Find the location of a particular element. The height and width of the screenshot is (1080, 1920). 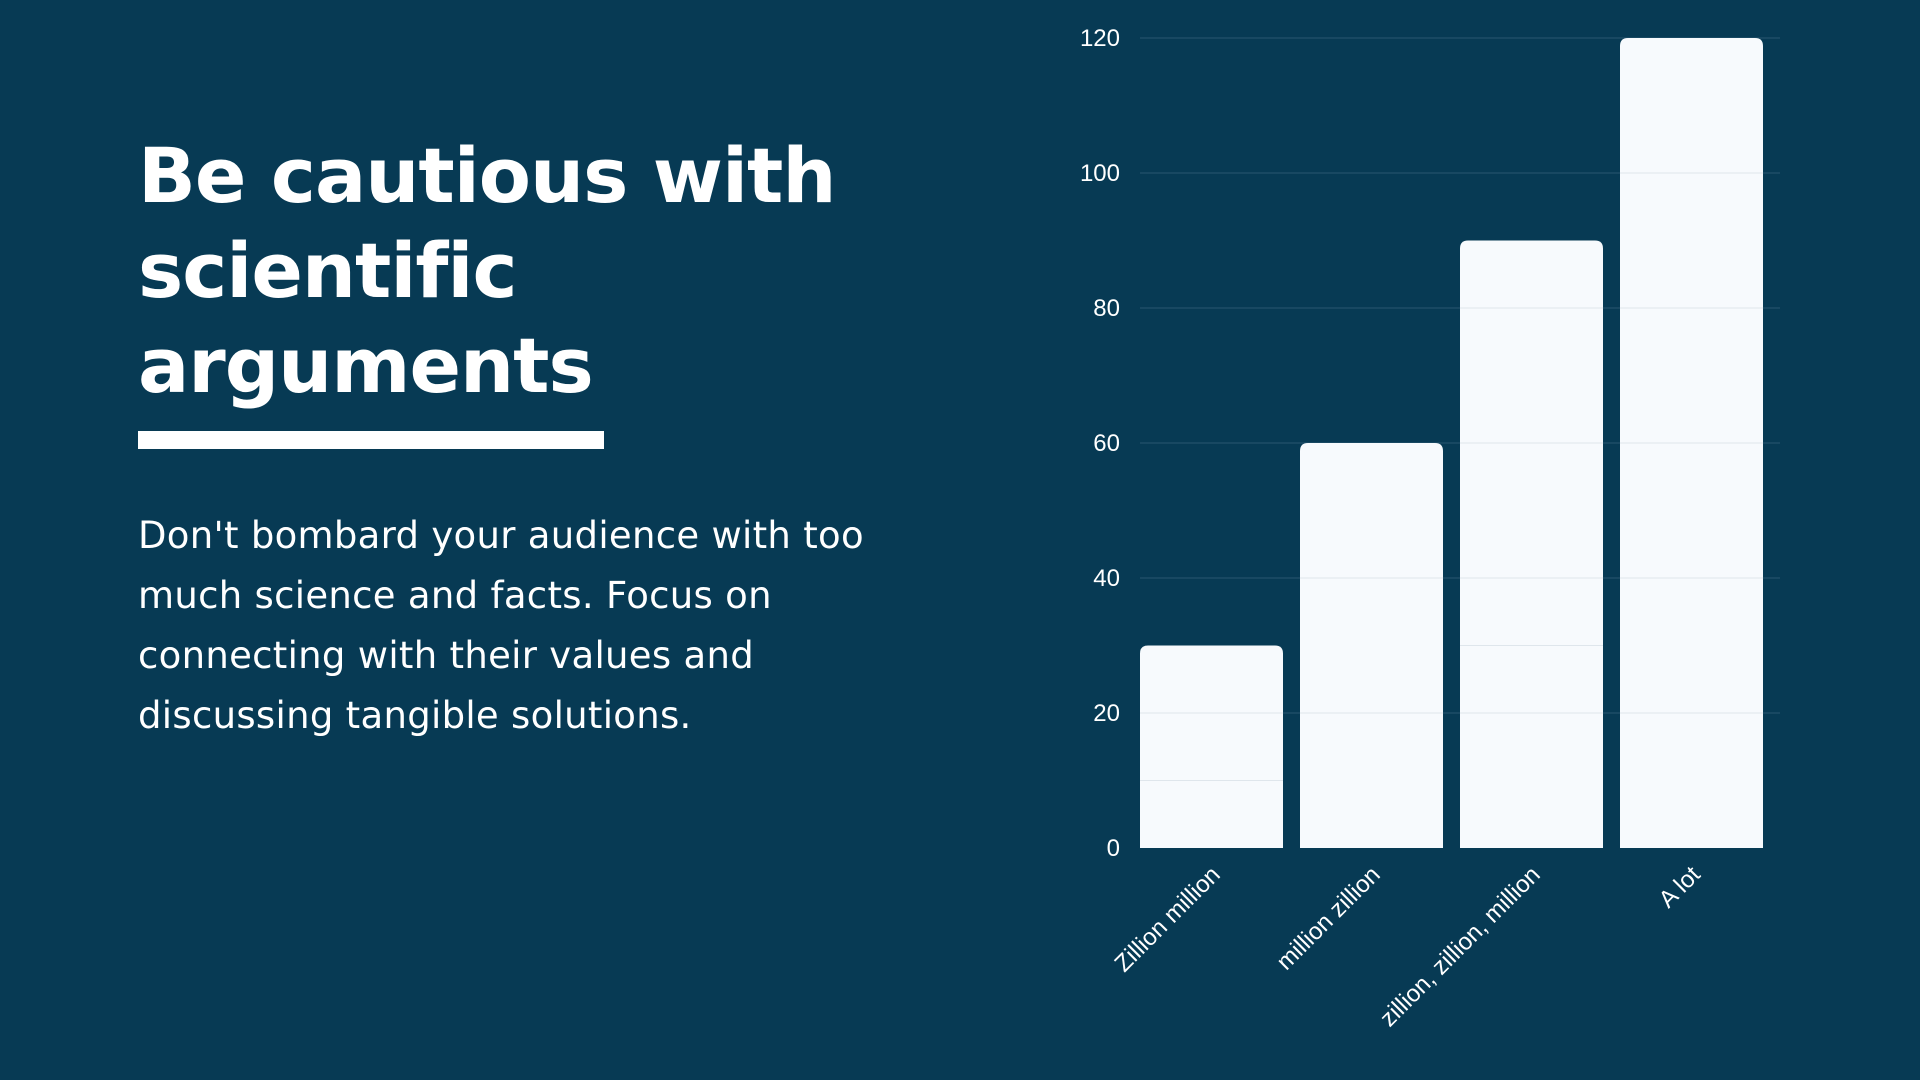

y-tick-label: 100 is located at coordinates (1100, 173).